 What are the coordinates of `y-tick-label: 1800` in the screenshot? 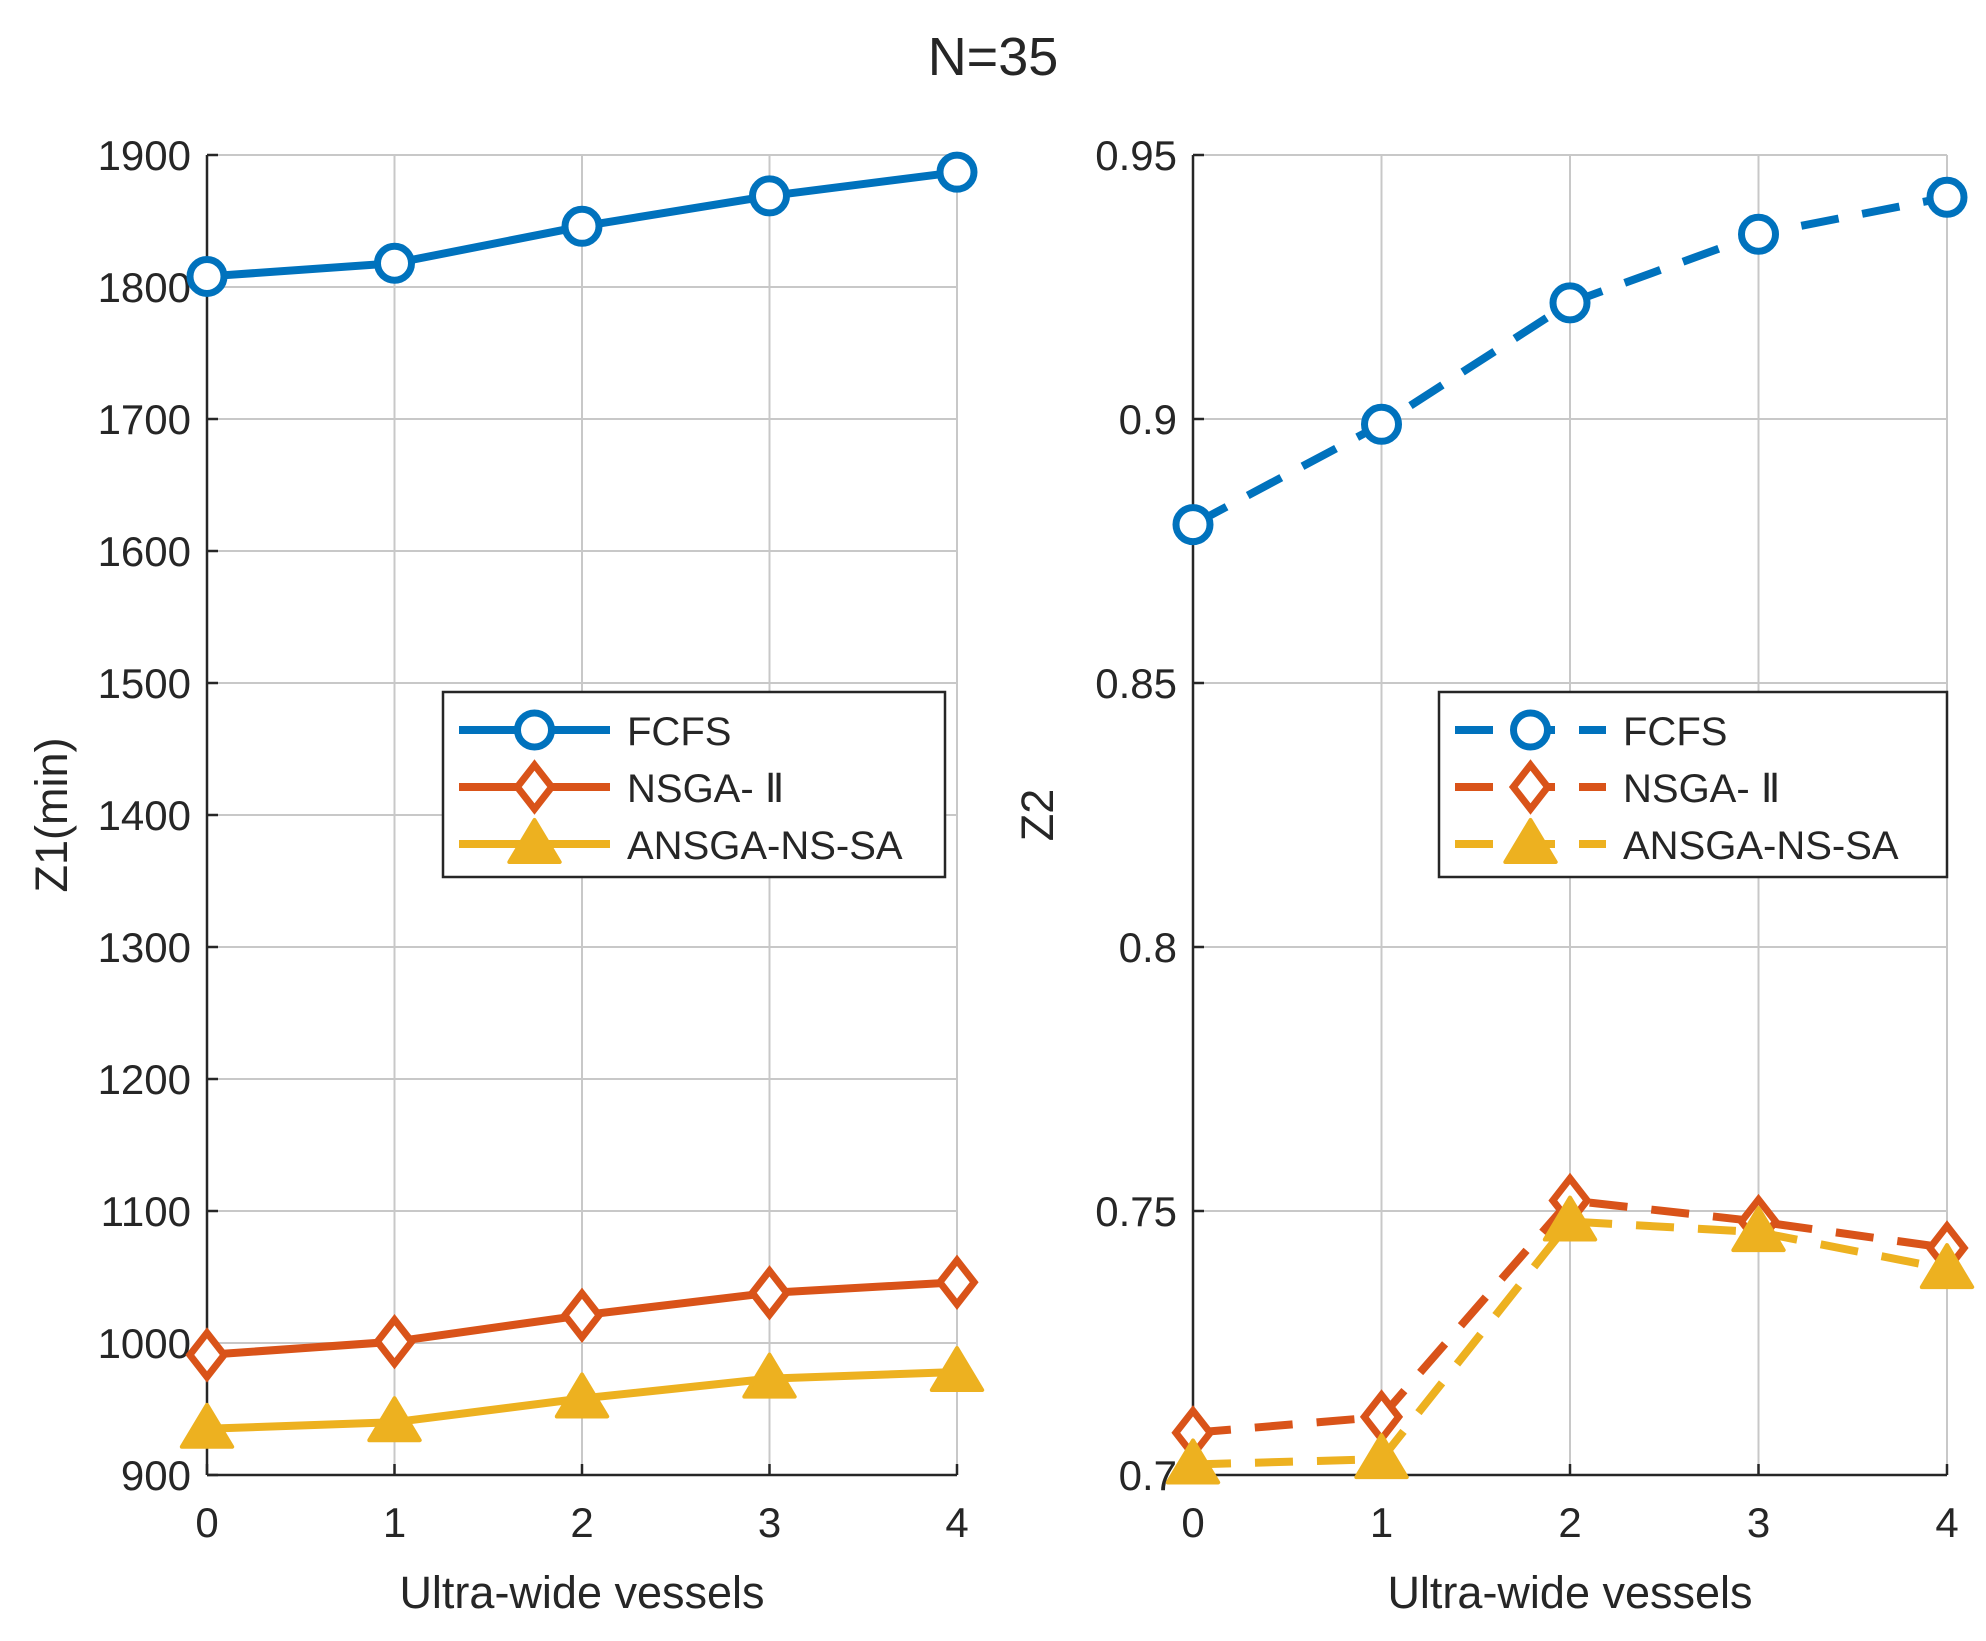 It's located at (144, 287).